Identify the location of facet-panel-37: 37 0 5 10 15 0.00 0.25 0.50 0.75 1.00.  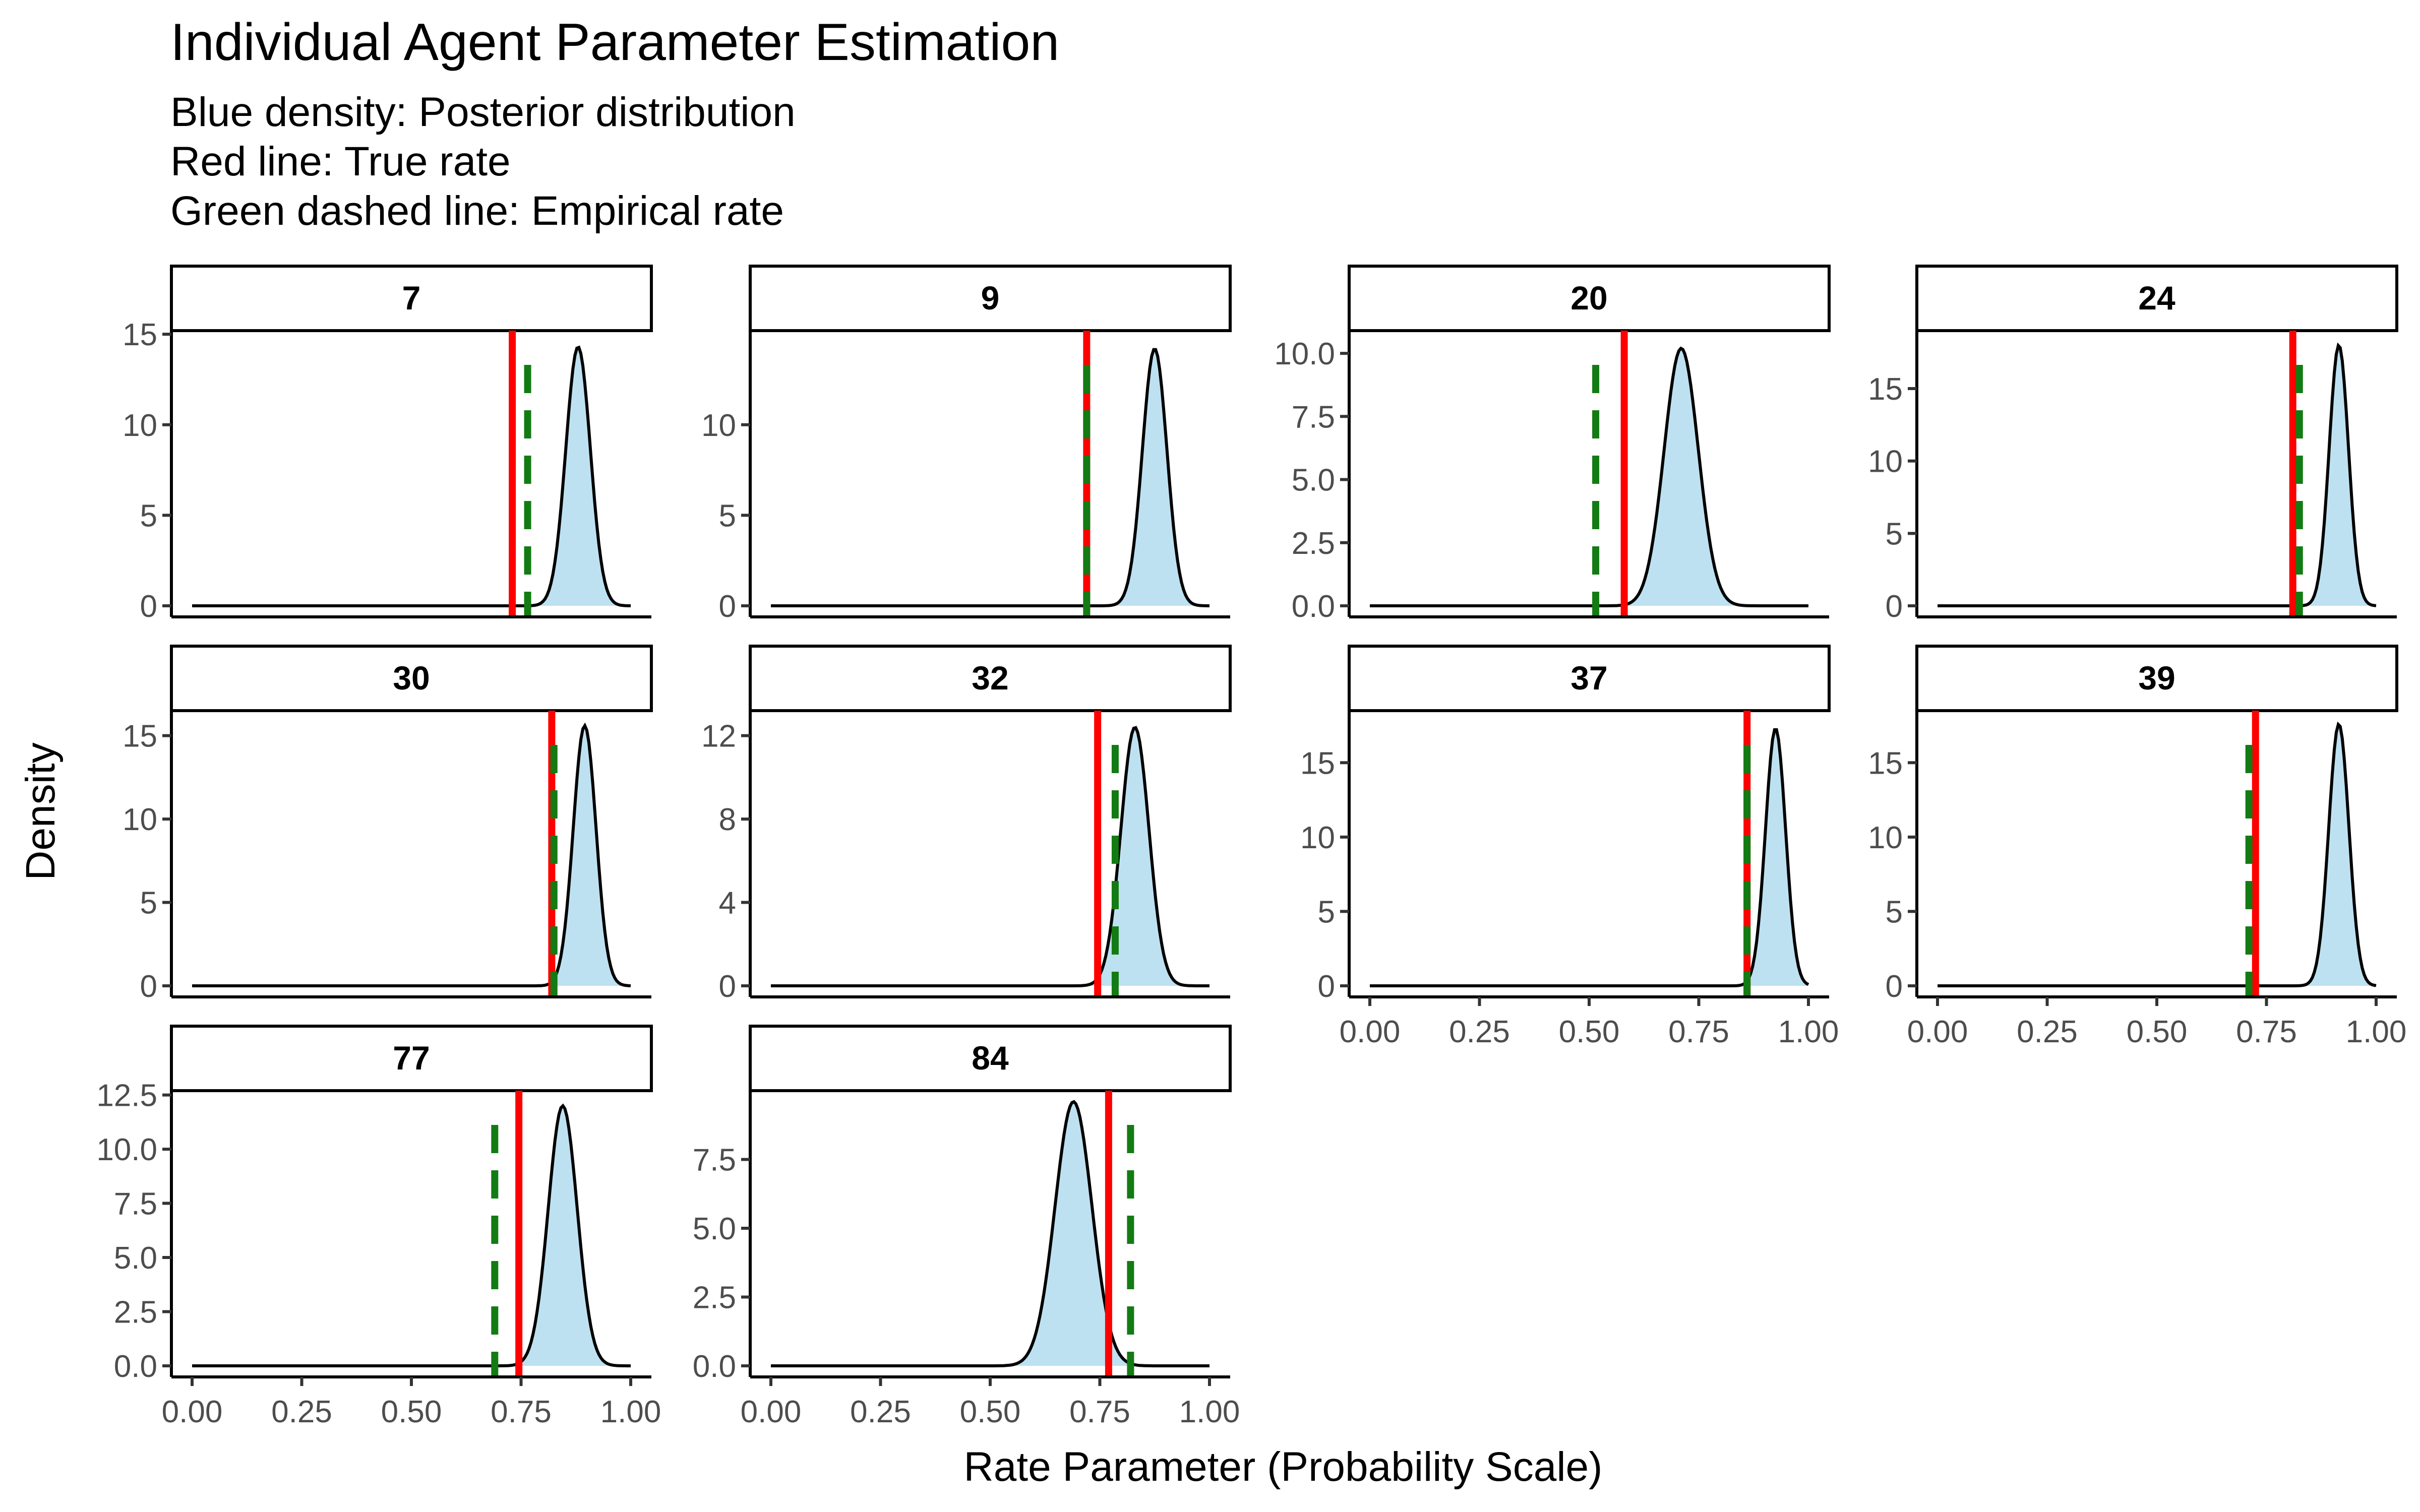
(1569, 847).